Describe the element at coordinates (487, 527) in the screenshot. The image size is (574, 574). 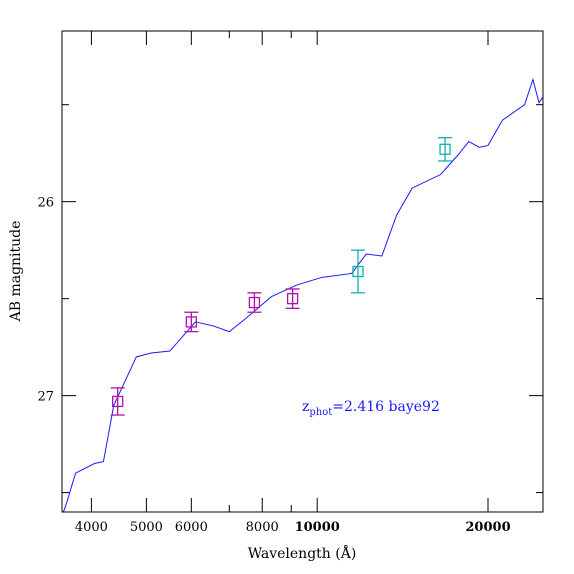
I see `x-tick-label: 20000` at that location.